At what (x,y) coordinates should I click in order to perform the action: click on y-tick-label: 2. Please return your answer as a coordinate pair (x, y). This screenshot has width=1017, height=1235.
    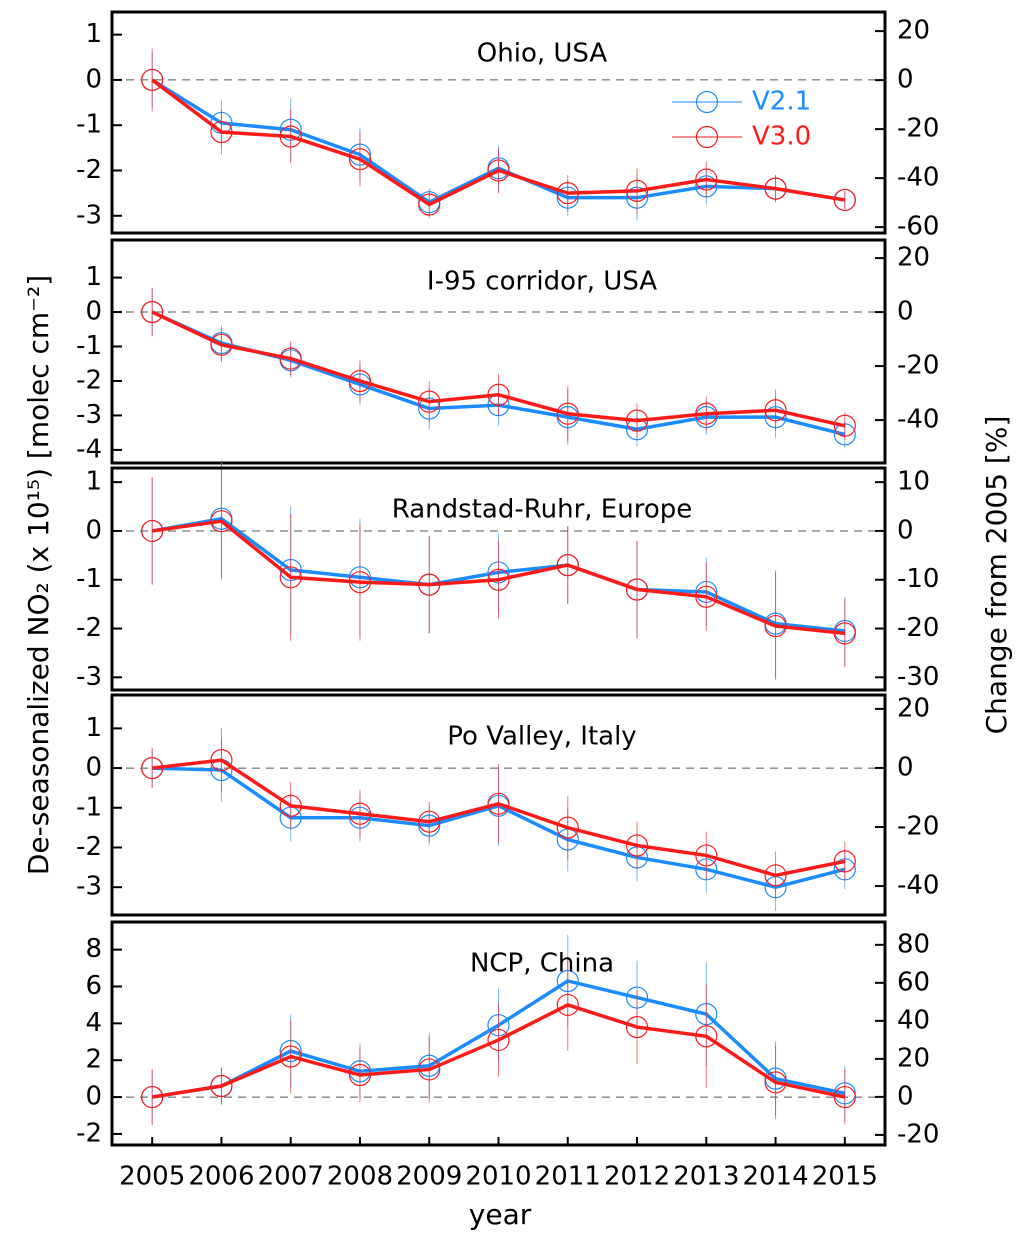
    Looking at the image, I should click on (93, 1060).